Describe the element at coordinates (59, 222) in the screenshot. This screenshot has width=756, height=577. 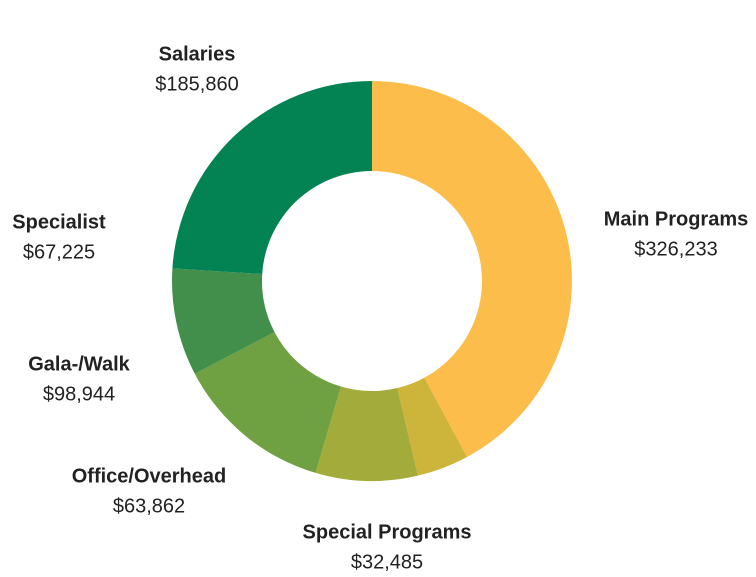
I see `slice-label: Specialist` at that location.